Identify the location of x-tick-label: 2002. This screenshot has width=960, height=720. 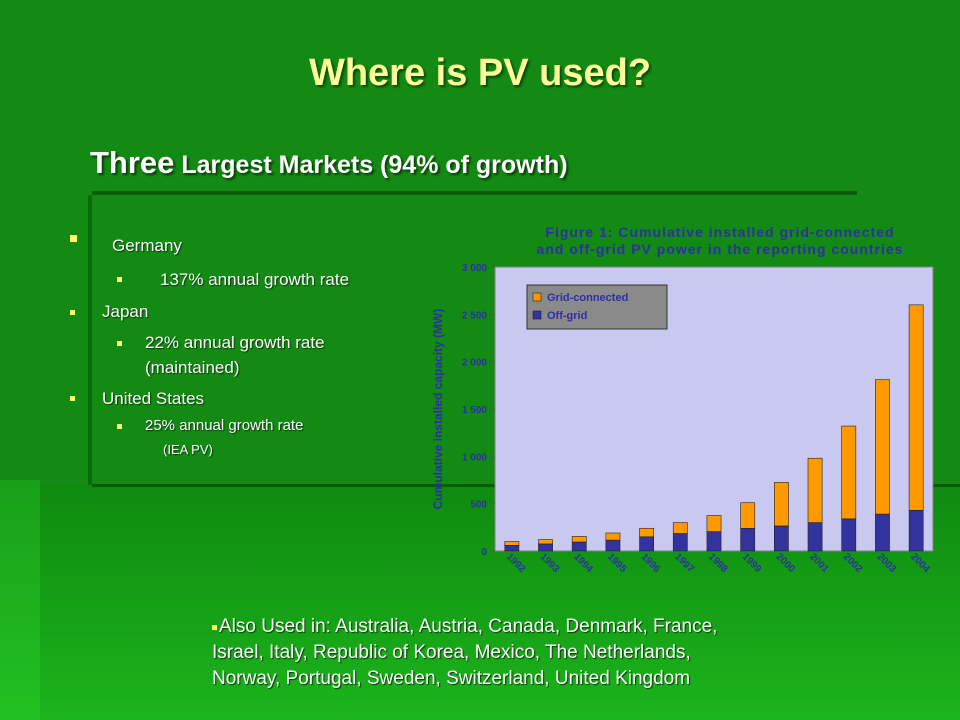
(853, 563).